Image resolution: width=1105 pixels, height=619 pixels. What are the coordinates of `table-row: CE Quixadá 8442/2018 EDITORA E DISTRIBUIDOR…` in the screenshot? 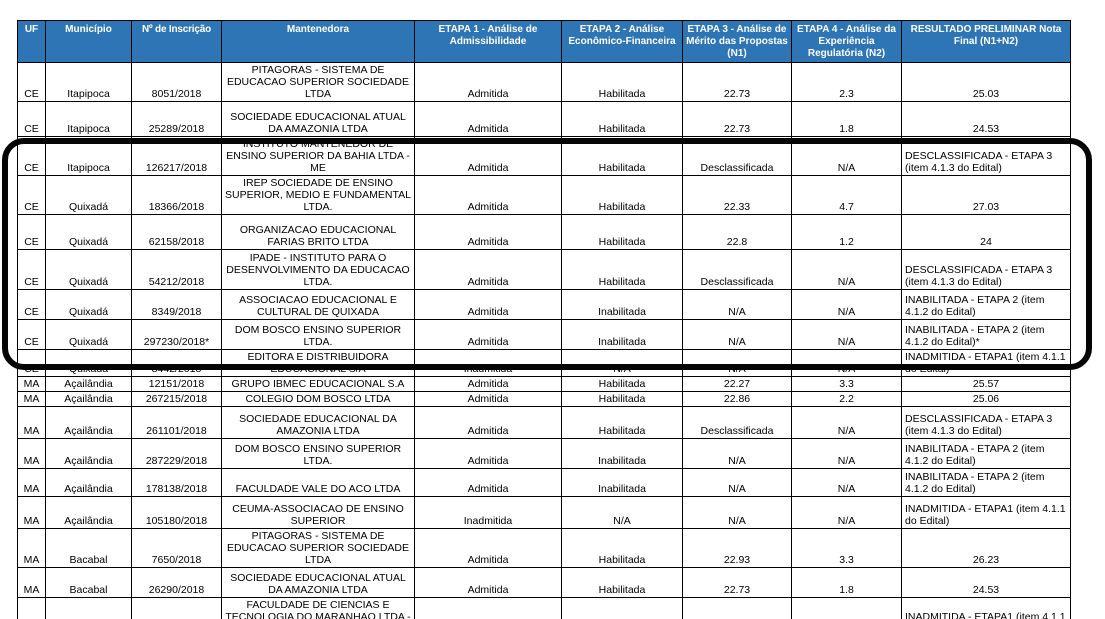 It's located at (544, 363).